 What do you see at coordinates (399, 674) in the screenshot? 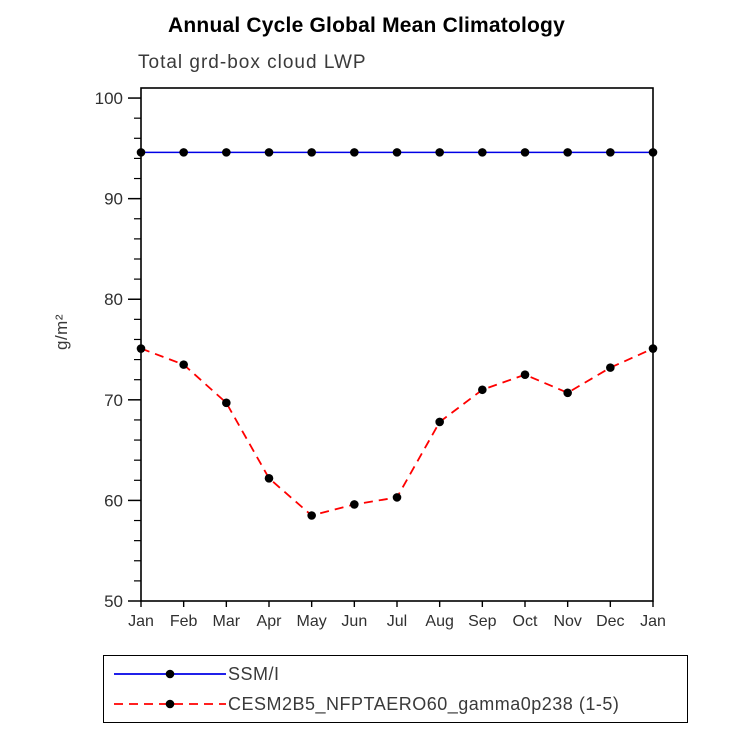
I see `legend-item-ssmi: SSM/I` at bounding box center [399, 674].